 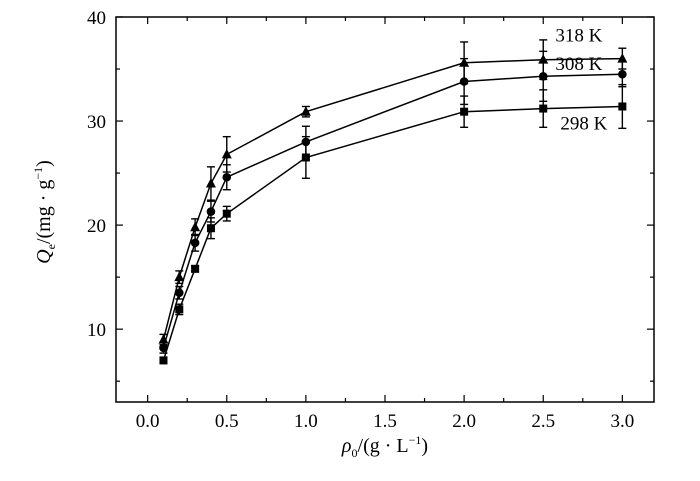 I want to click on y-tick-label: 40, so click(x=96, y=18).